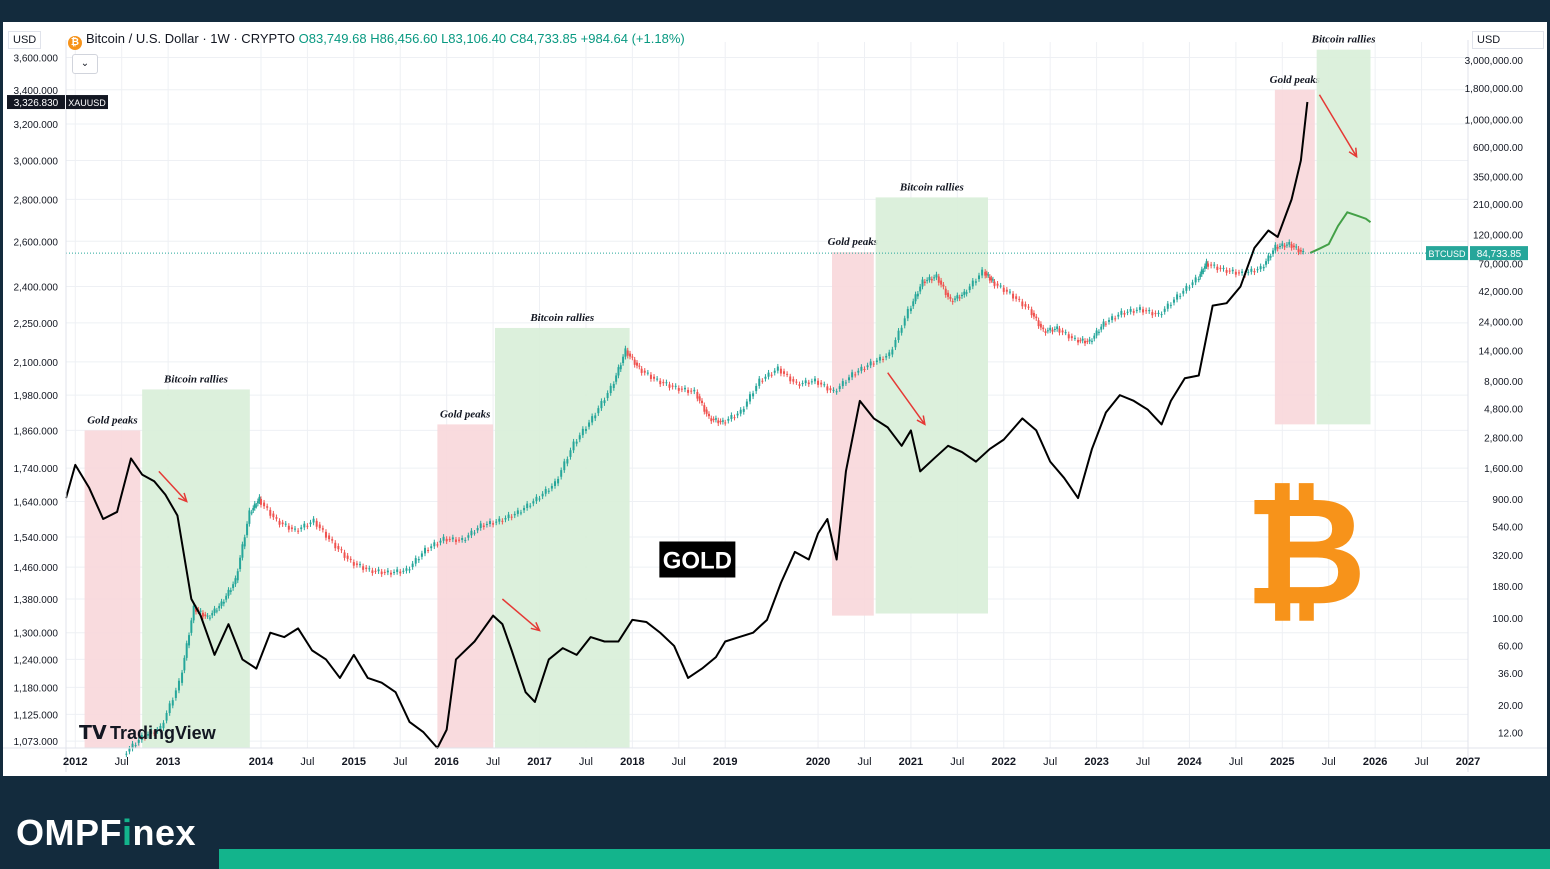 The image size is (1550, 869). I want to click on right-tick-label: 12.00, so click(1510, 733).